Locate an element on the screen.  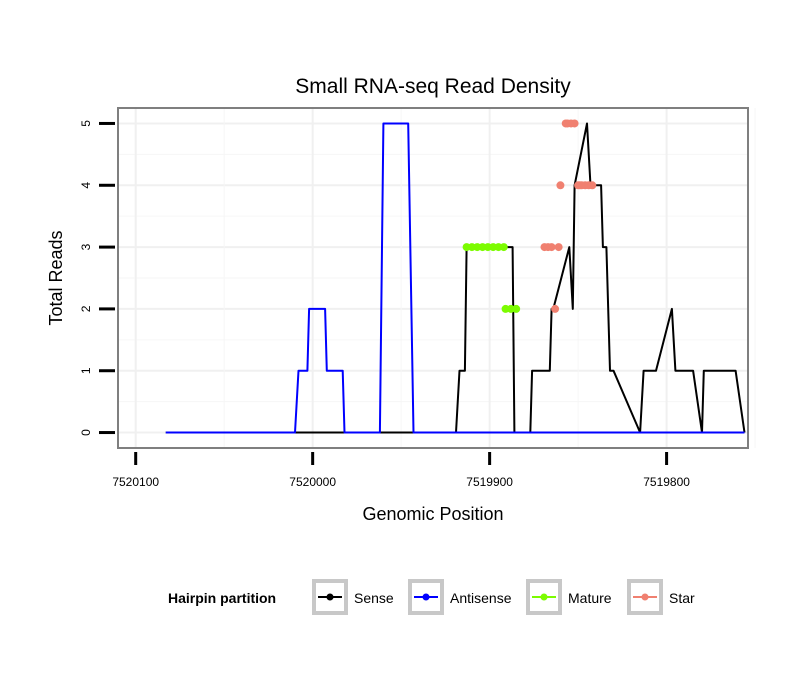
y-tick-label: 0 is located at coordinates (86, 432).